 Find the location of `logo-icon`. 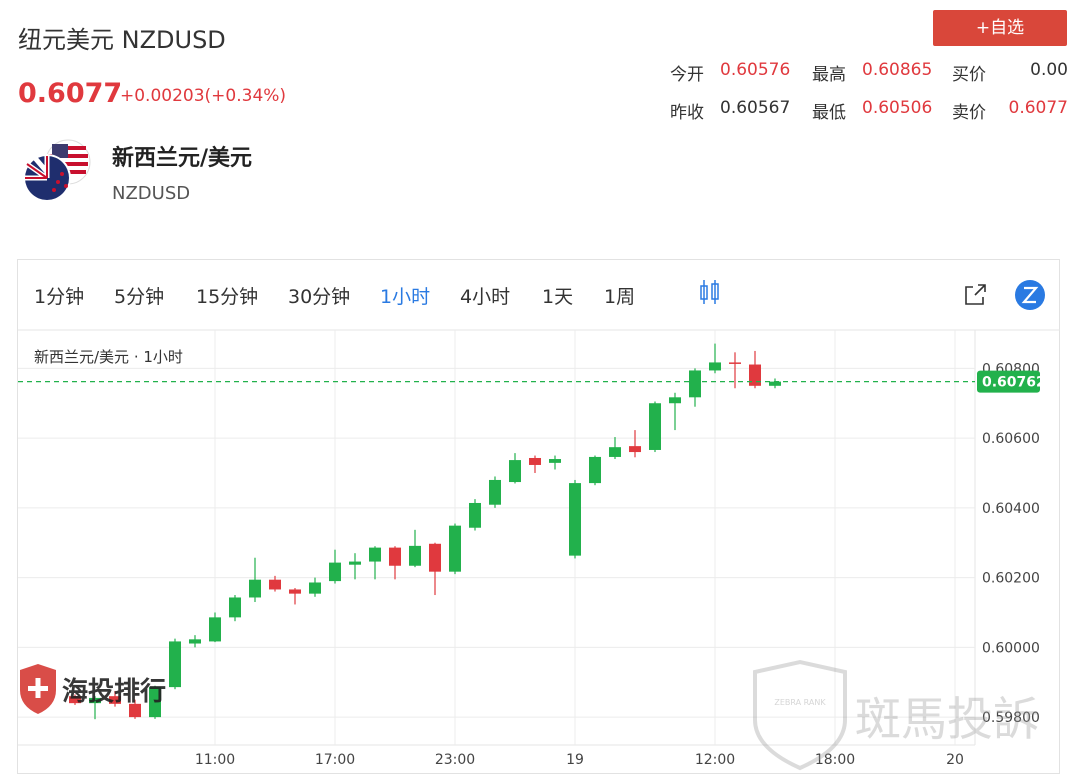

logo-icon is located at coordinates (1030, 295).